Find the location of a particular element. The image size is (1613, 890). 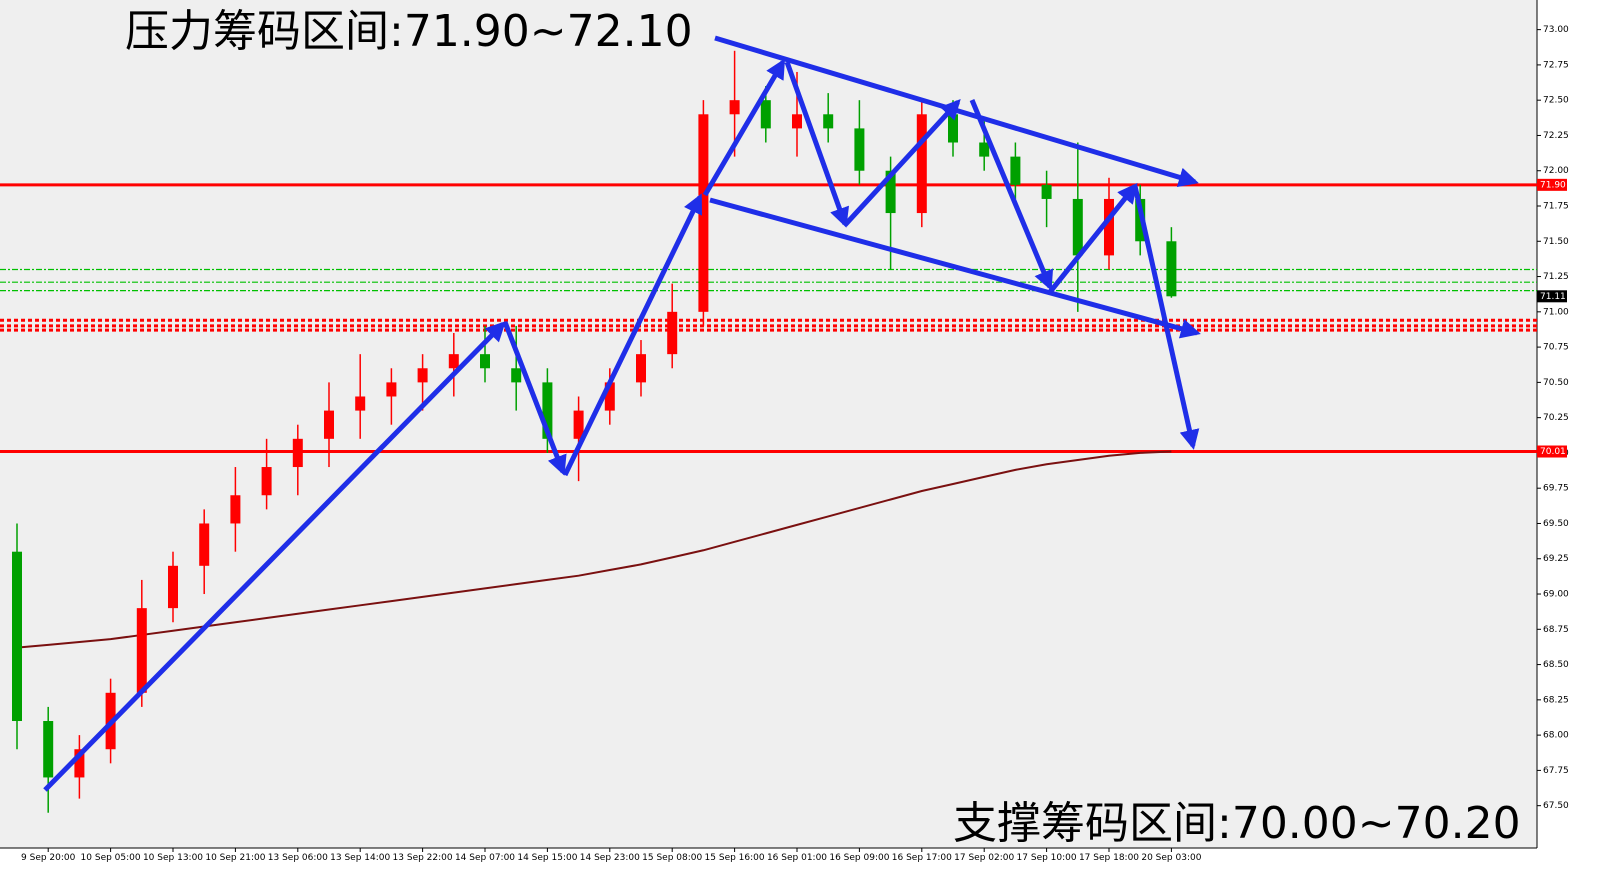

y-tick-label: 68.50 is located at coordinates (1556, 665).